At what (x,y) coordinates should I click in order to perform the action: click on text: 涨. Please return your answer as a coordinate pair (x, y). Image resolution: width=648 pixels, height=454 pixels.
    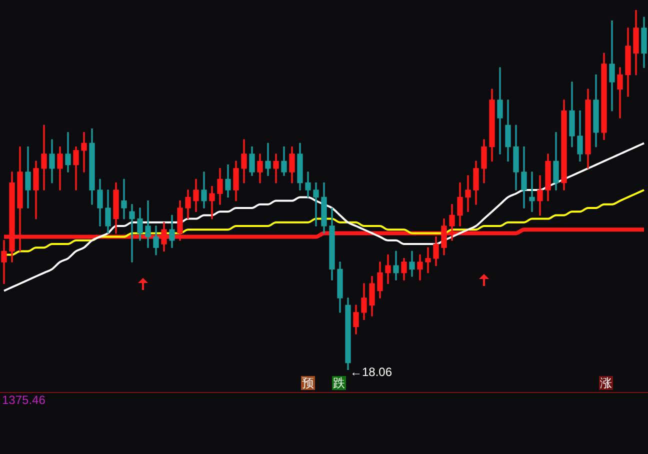
    Looking at the image, I should click on (606, 383).